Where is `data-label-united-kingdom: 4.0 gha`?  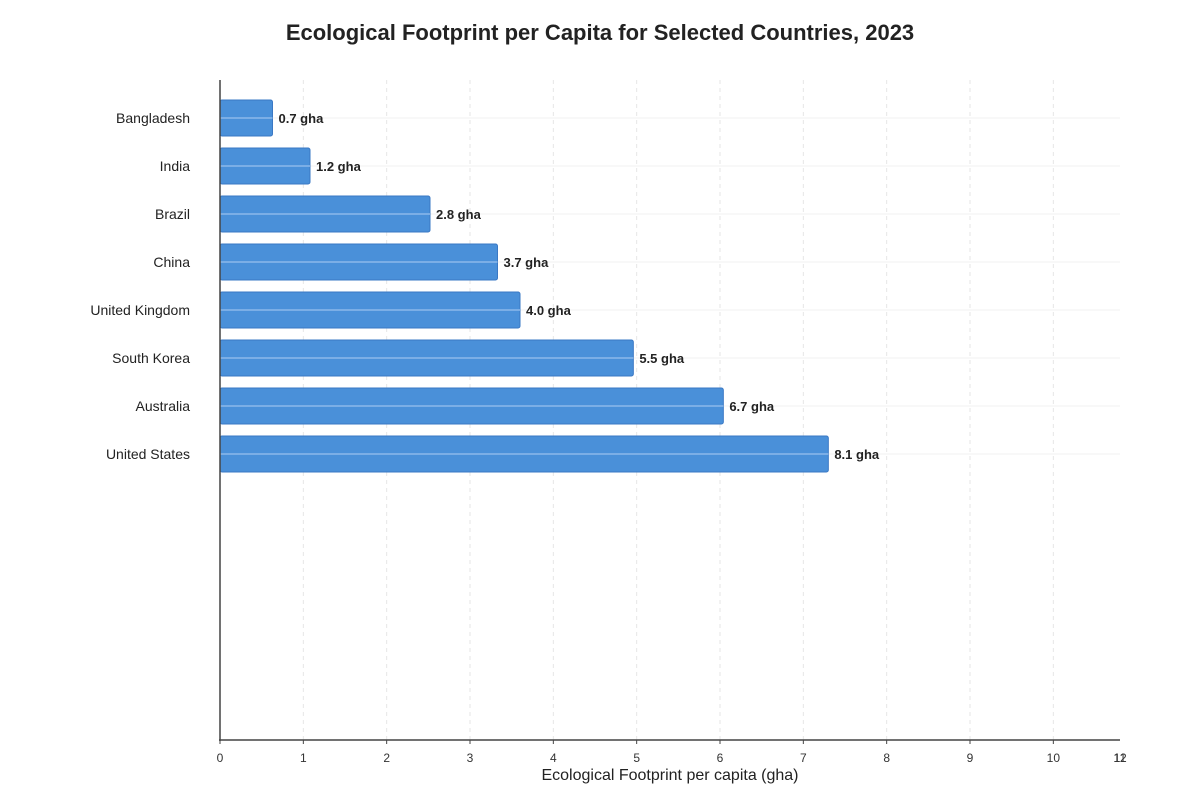 data-label-united-kingdom: 4.0 gha is located at coordinates (549, 310).